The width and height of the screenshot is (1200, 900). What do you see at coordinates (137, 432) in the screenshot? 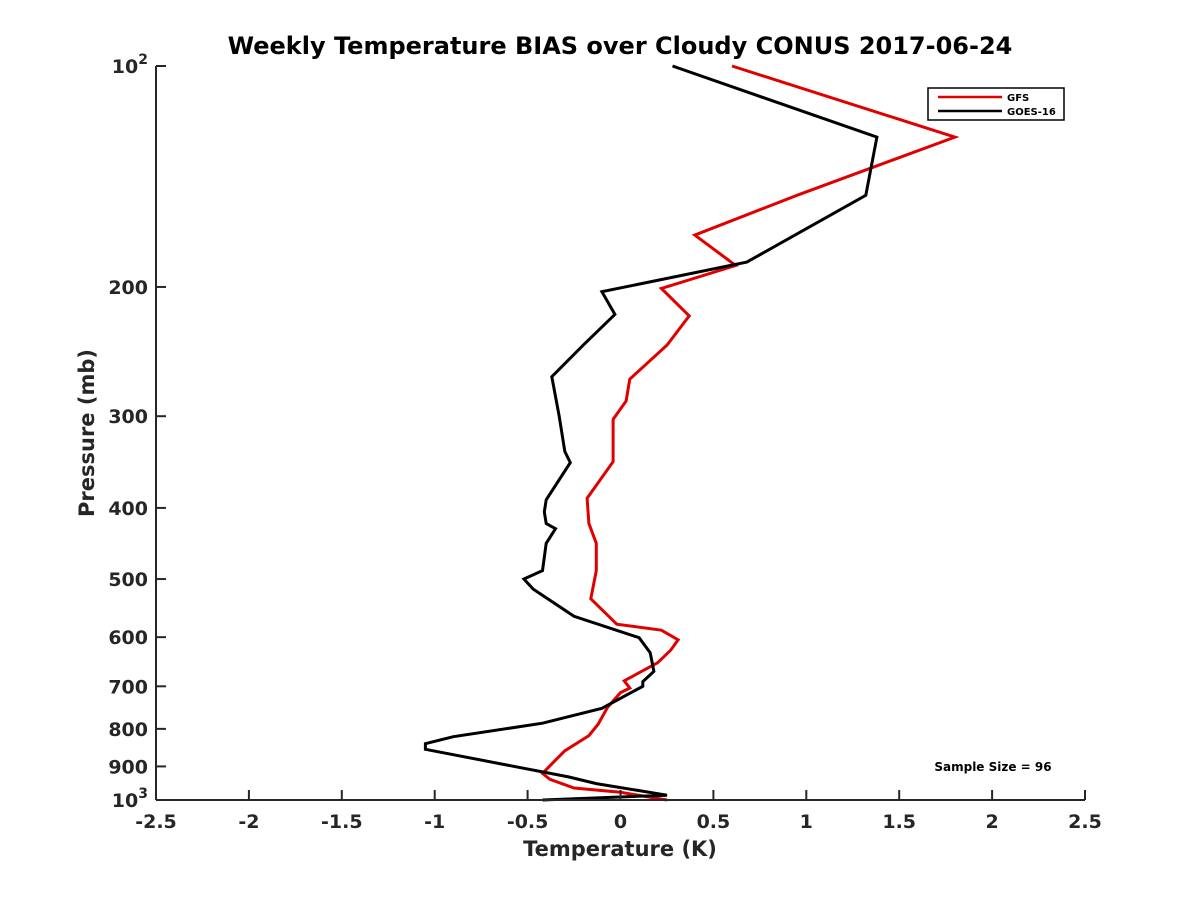
I see `y-axis-ticks: 10² 200 300 400 500 600 700 800 900 10³` at bounding box center [137, 432].